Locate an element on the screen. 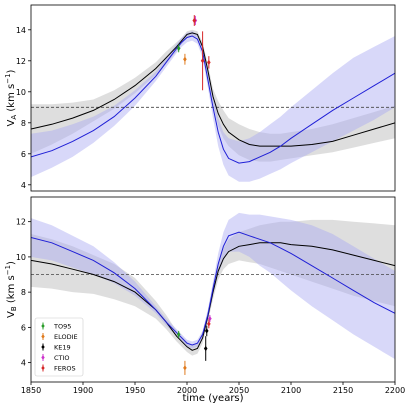 The image size is (407, 407). legend-entry: TO95 is located at coordinates (56, 326).